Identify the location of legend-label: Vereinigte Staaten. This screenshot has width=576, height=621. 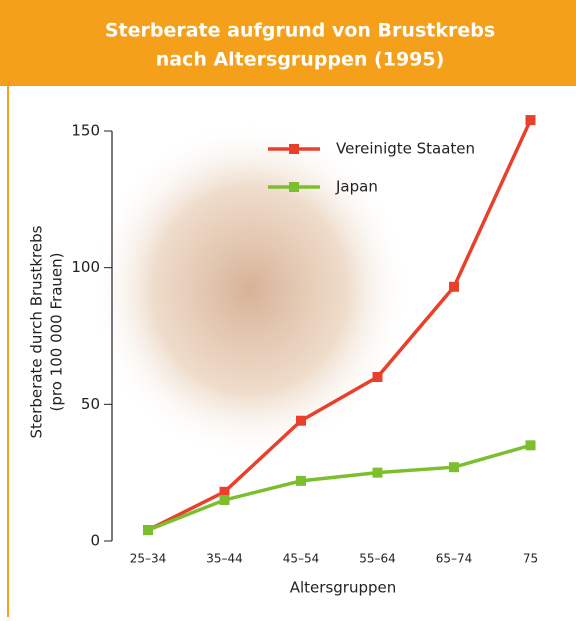
(405, 149).